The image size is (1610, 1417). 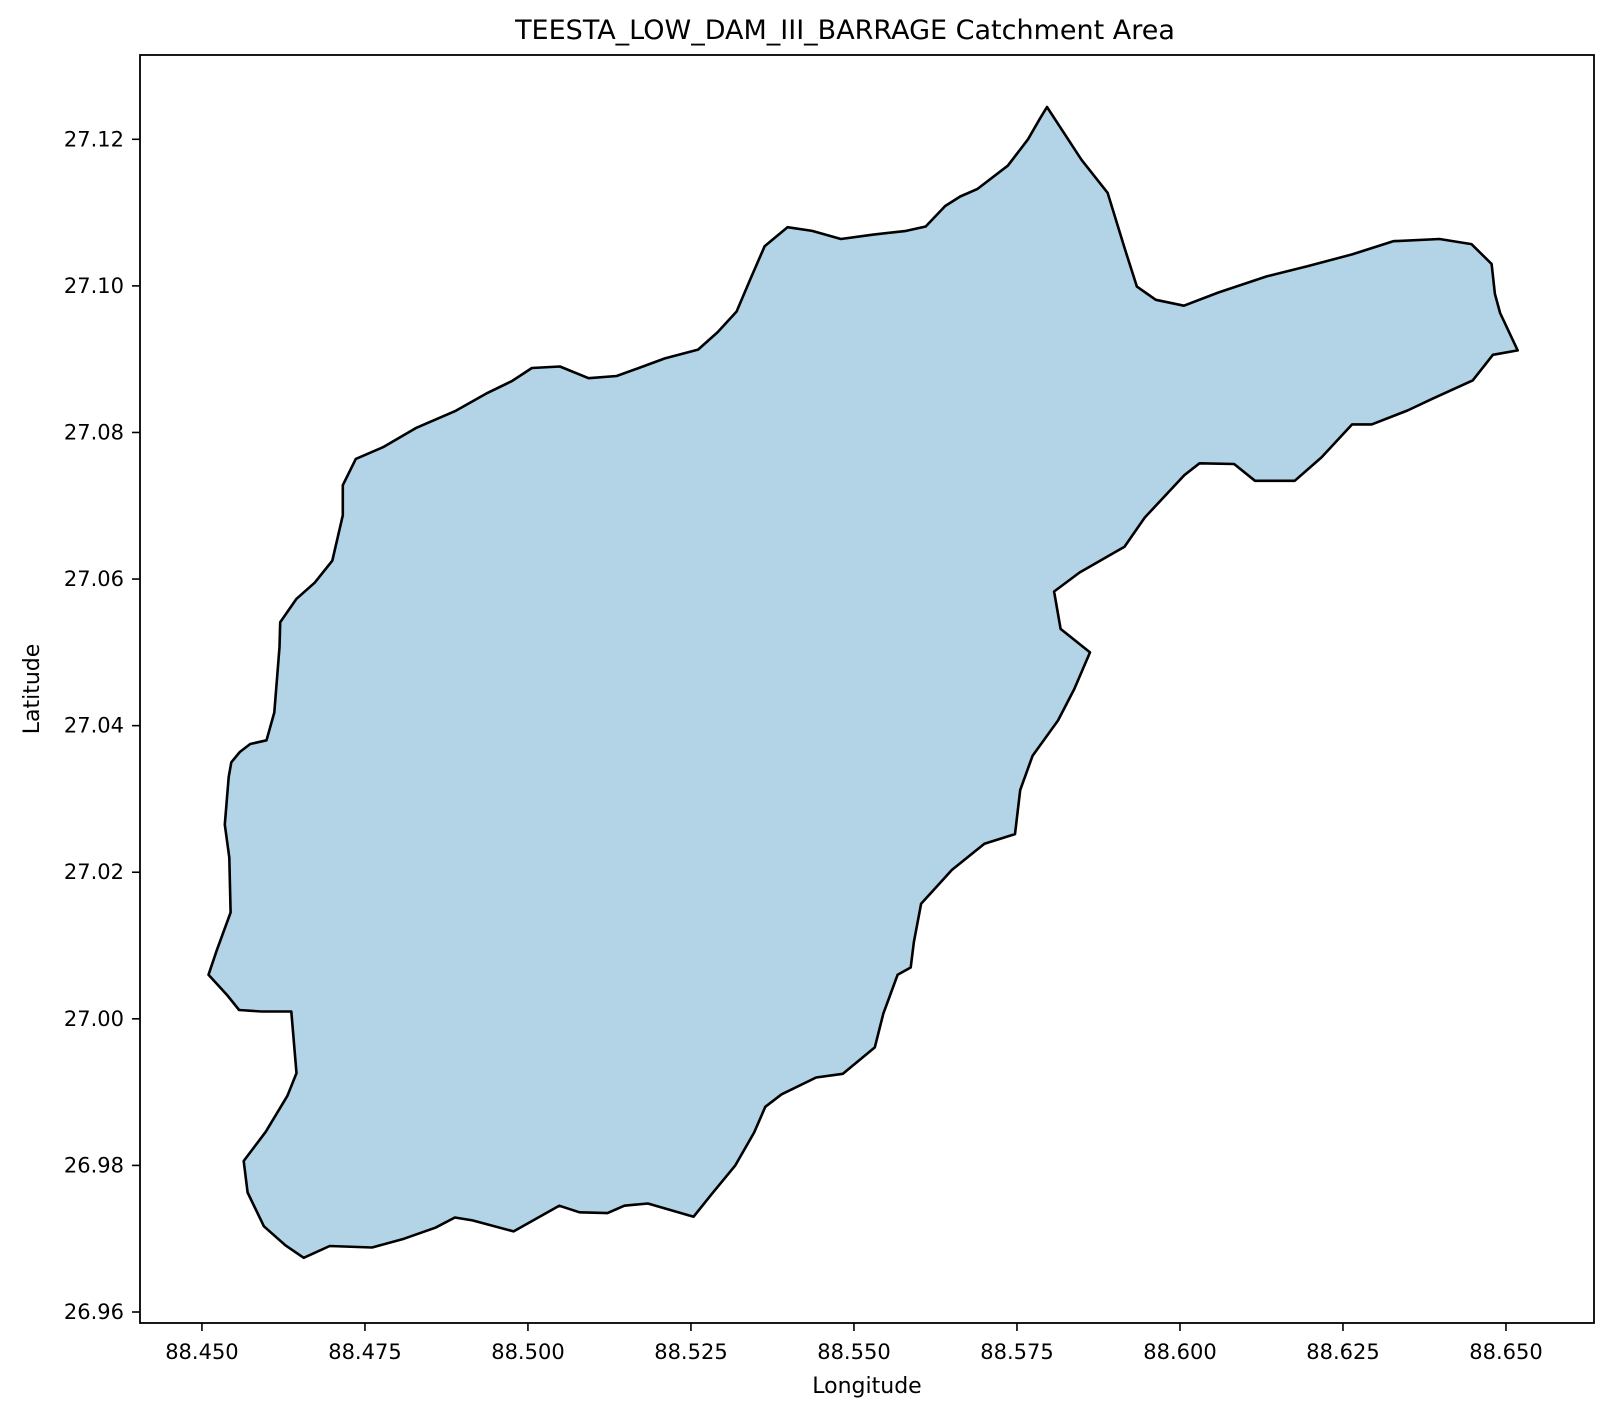 I want to click on y-tick-label: 27.08, so click(x=94, y=432).